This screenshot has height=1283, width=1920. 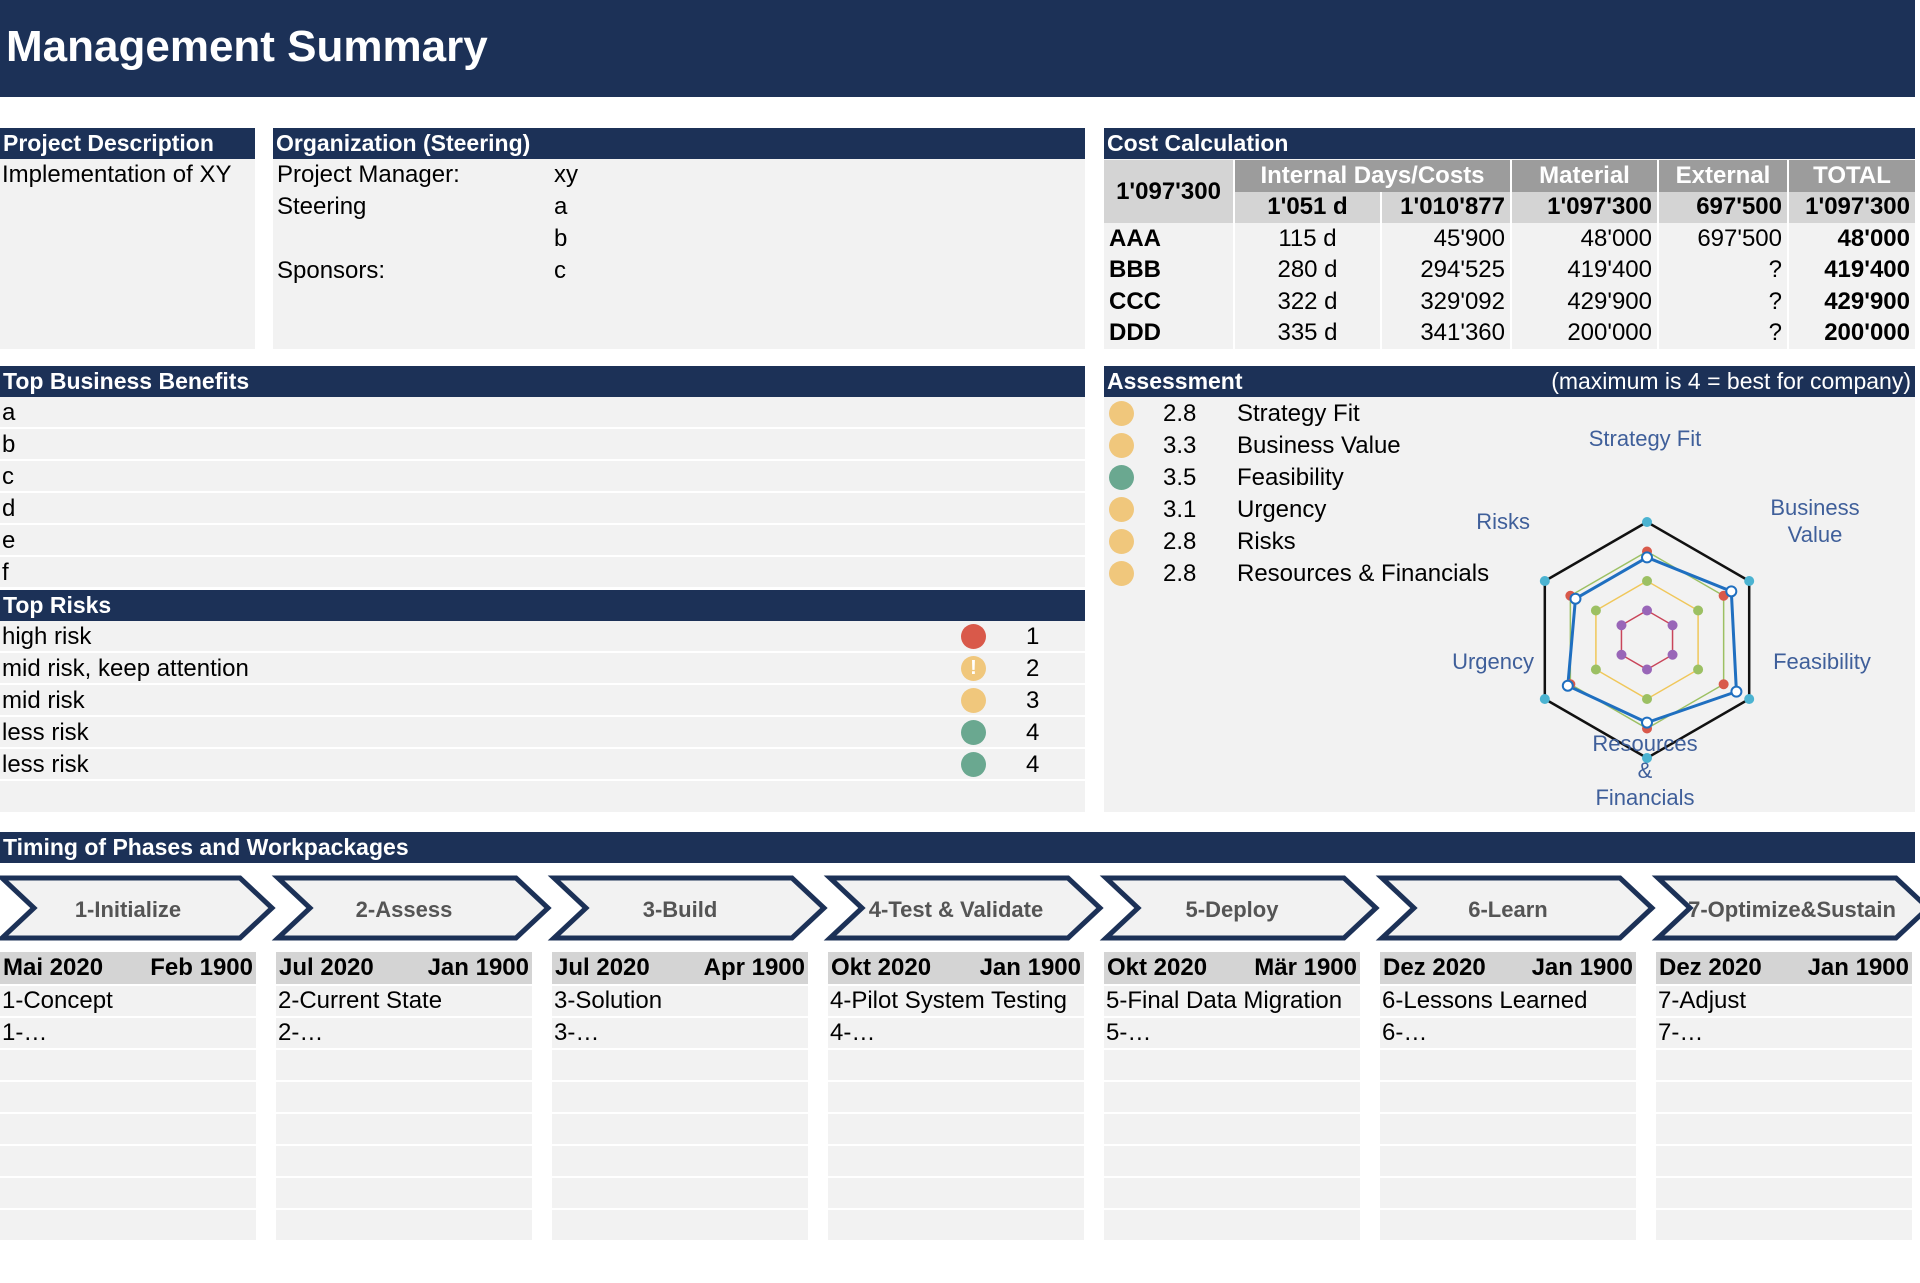 What do you see at coordinates (1180, 573) in the screenshot?
I see `assessment-value: 2.8` at bounding box center [1180, 573].